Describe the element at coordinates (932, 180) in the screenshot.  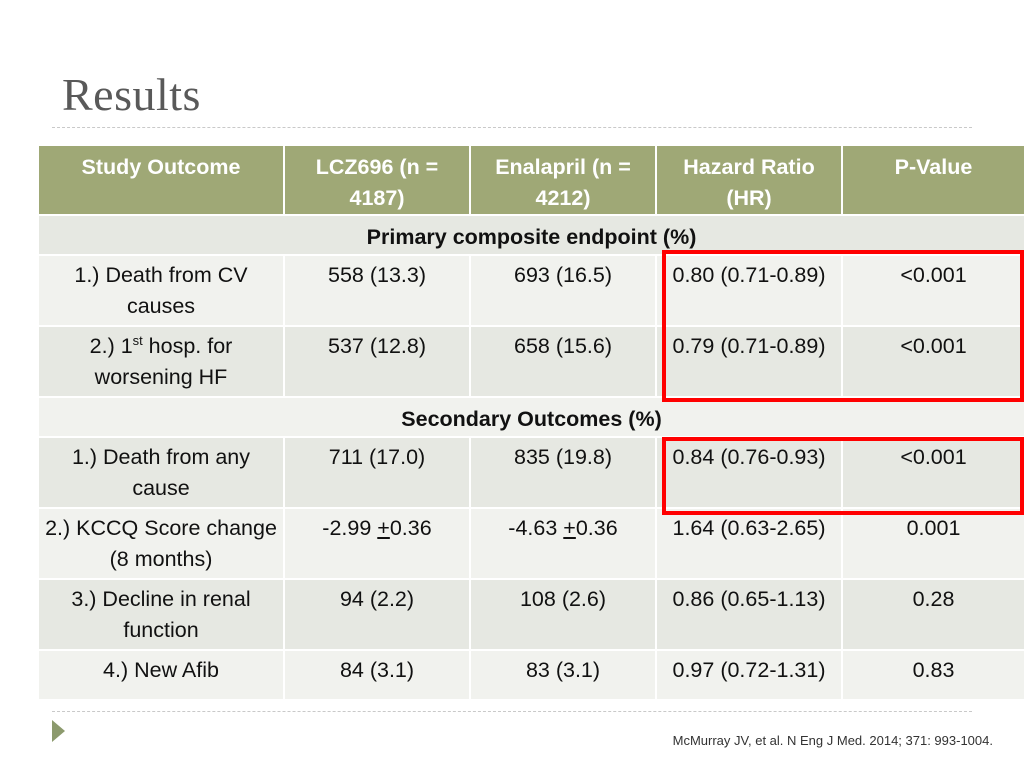
I see `header-p-value: P-Value` at that location.